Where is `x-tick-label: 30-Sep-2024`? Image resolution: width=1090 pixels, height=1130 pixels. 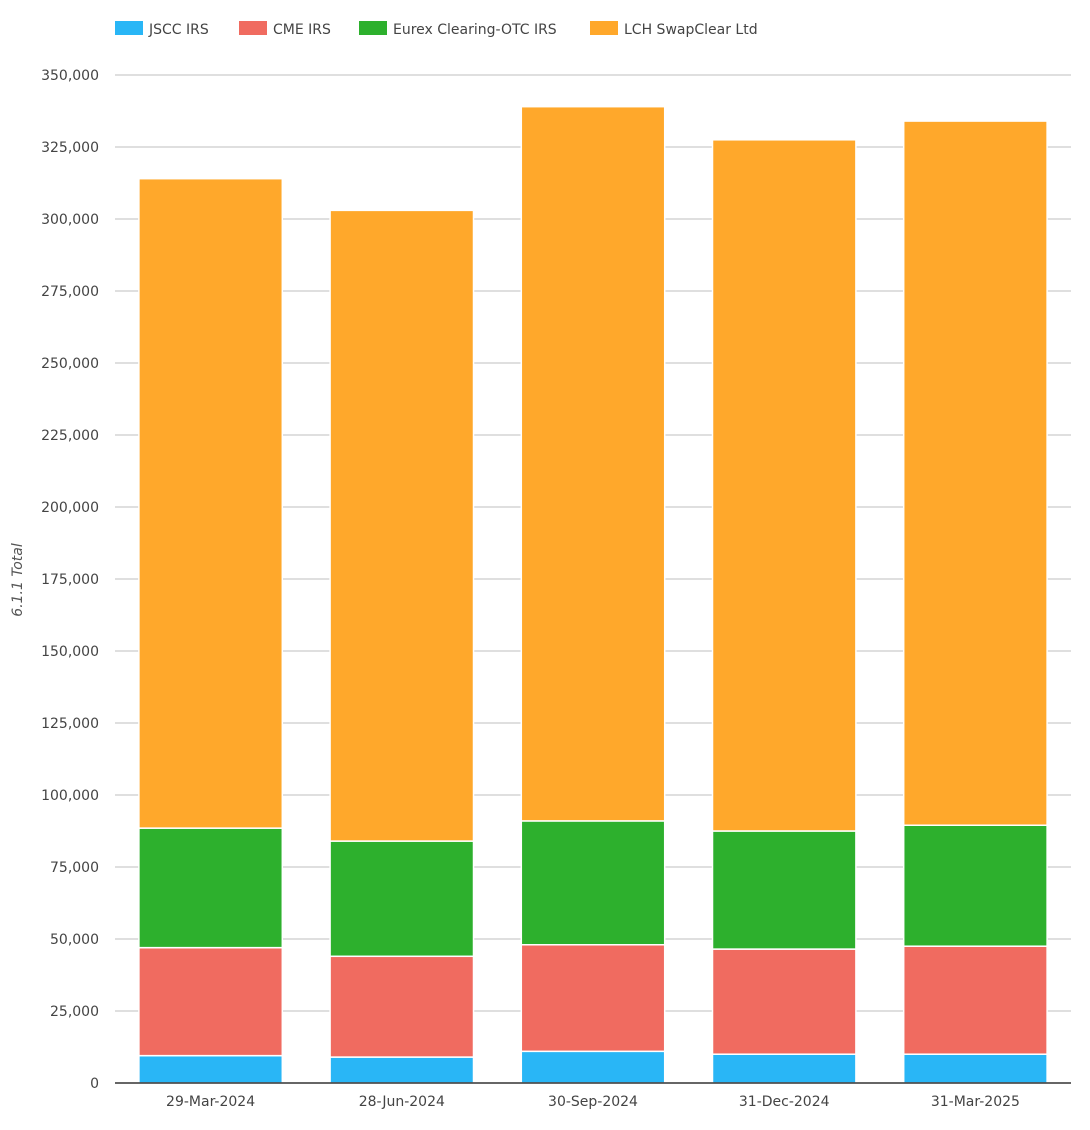 x-tick-label: 30-Sep-2024 is located at coordinates (593, 1102).